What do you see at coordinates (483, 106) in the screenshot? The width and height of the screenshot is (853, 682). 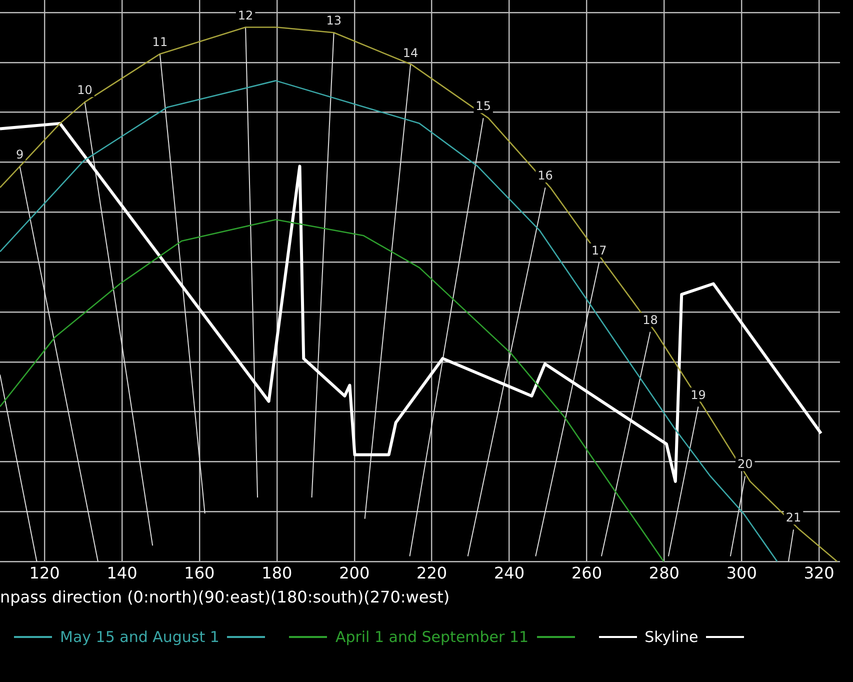 I see `annotation: 15` at bounding box center [483, 106].